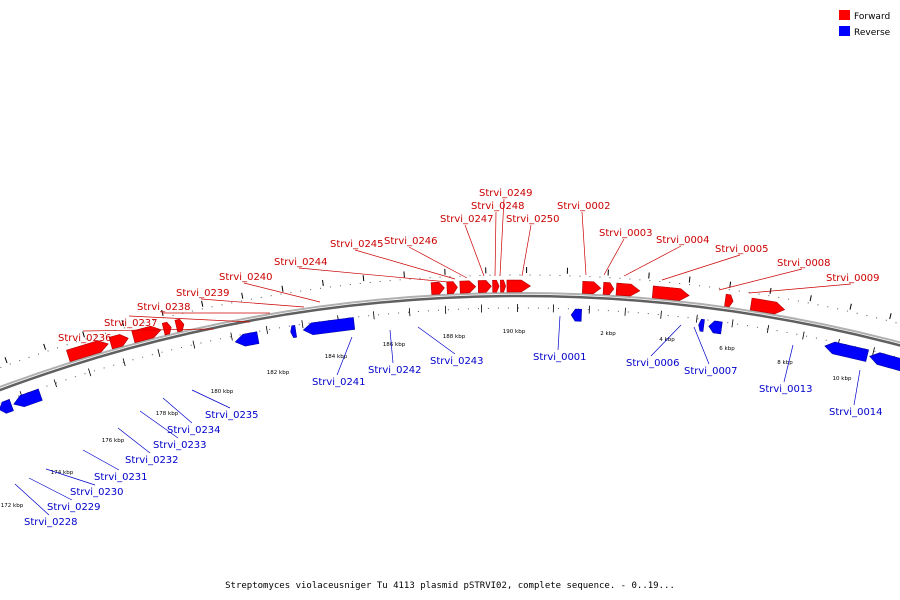  Describe the element at coordinates (804, 263) in the screenshot. I see `gene-label: Strvi_0008` at that location.